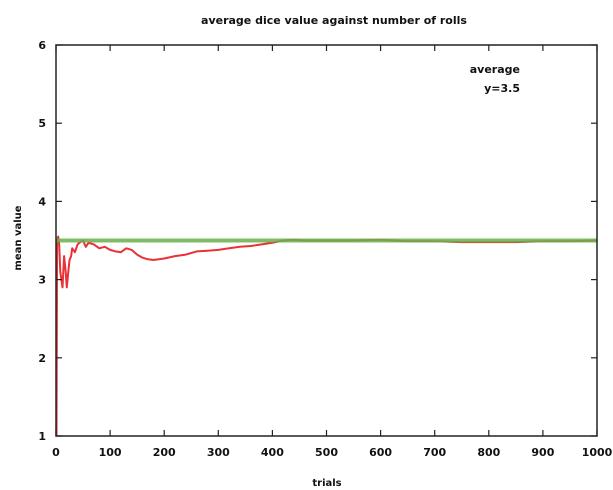  I want to click on legend: average y=3.5, so click(495, 79).